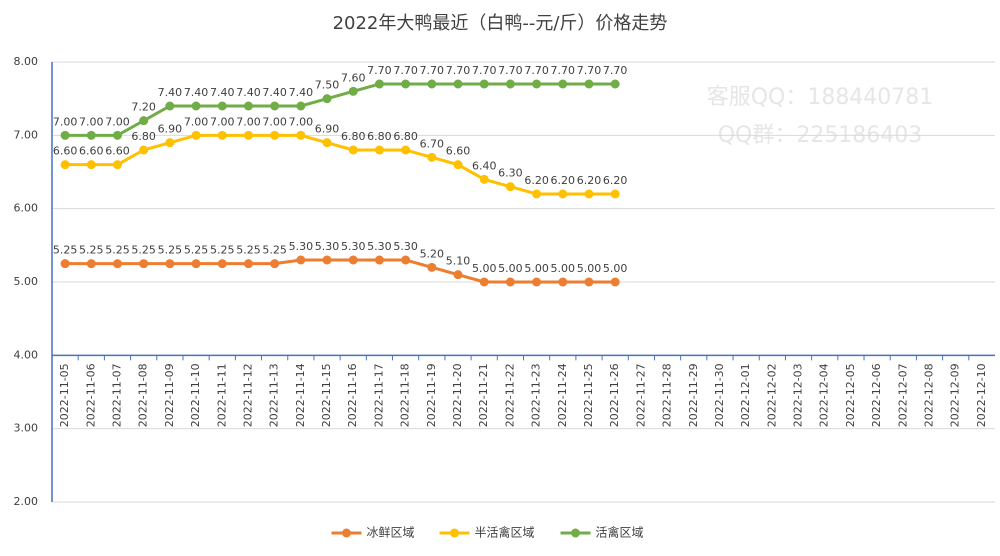 The height and width of the screenshot is (556, 1000). I want to click on data-label: 5.20, so click(432, 253).